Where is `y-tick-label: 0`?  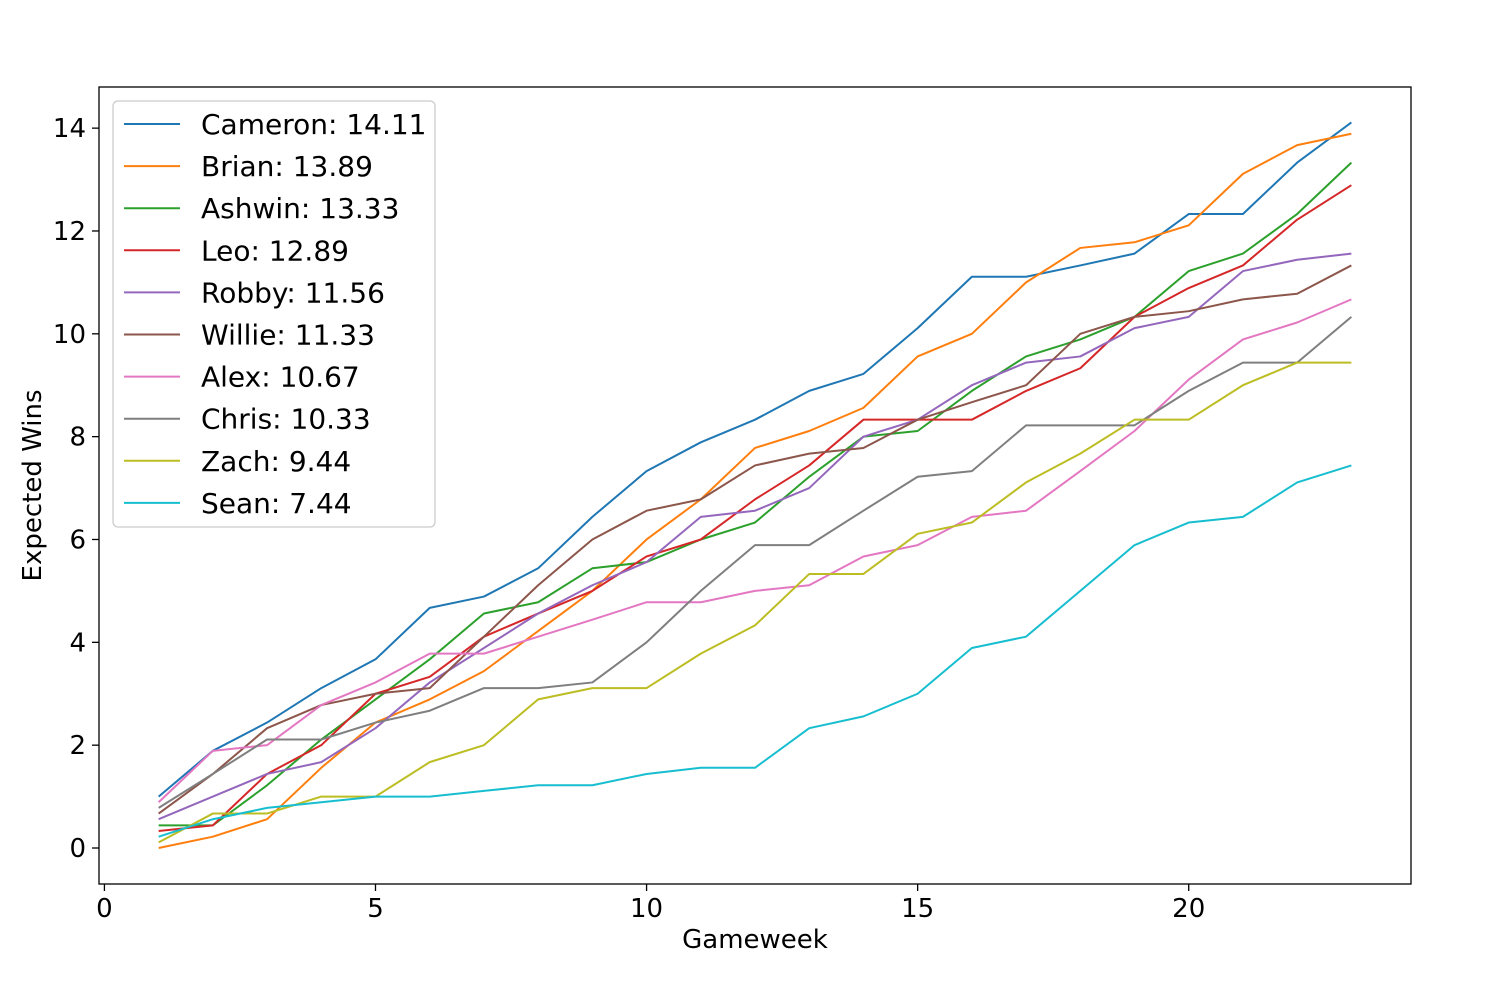
y-tick-label: 0 is located at coordinates (77, 849).